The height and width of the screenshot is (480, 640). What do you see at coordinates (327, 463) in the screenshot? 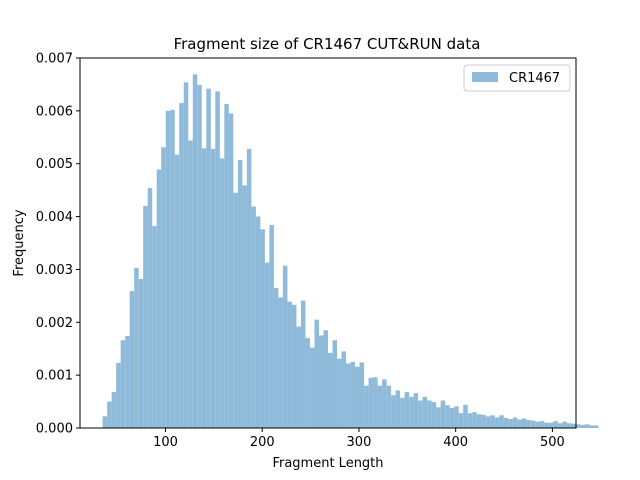
I see `x-axis-label: Fragment Length` at bounding box center [327, 463].